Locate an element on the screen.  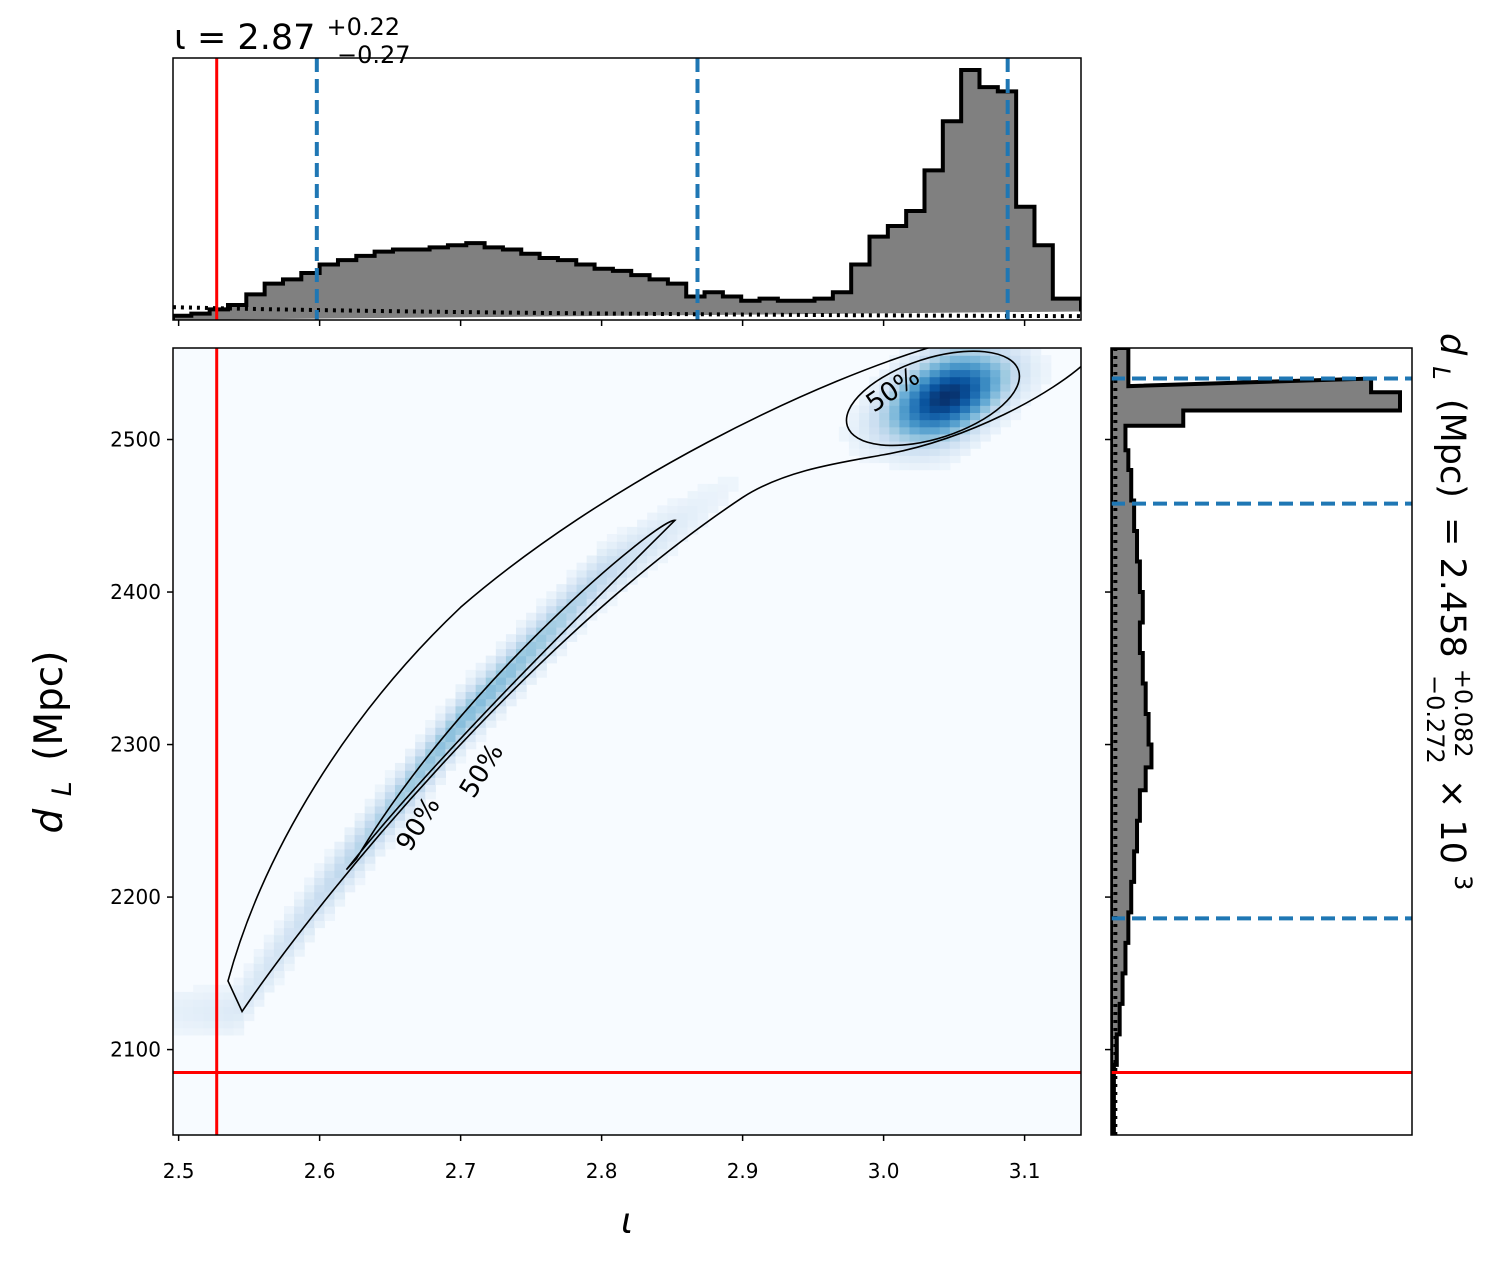
iota-summary-title: ι = 2.87 +0.22 −0.27 is located at coordinates (292, 36).